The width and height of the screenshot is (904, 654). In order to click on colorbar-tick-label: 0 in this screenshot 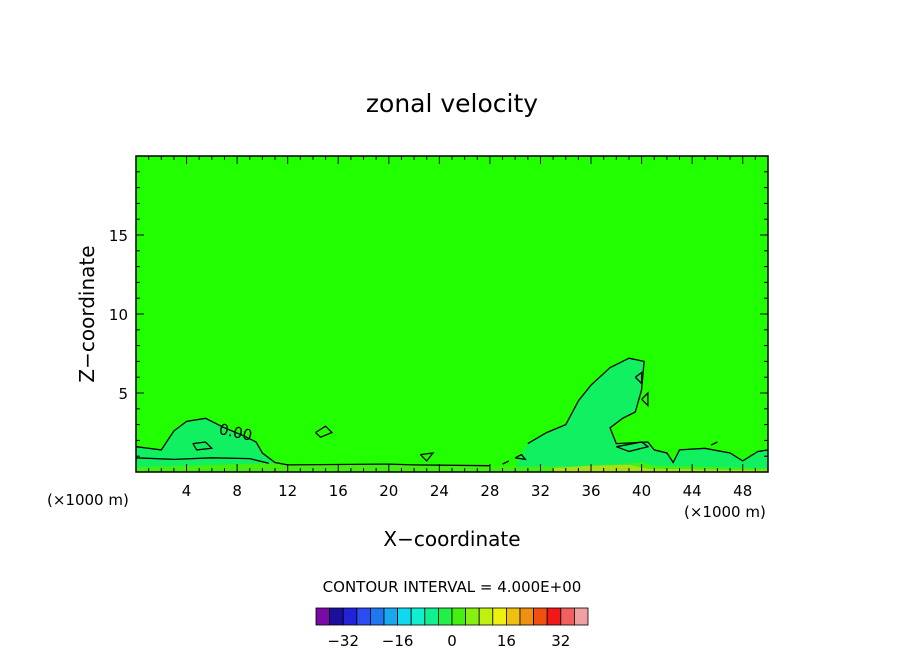, I will do `click(452, 641)`.